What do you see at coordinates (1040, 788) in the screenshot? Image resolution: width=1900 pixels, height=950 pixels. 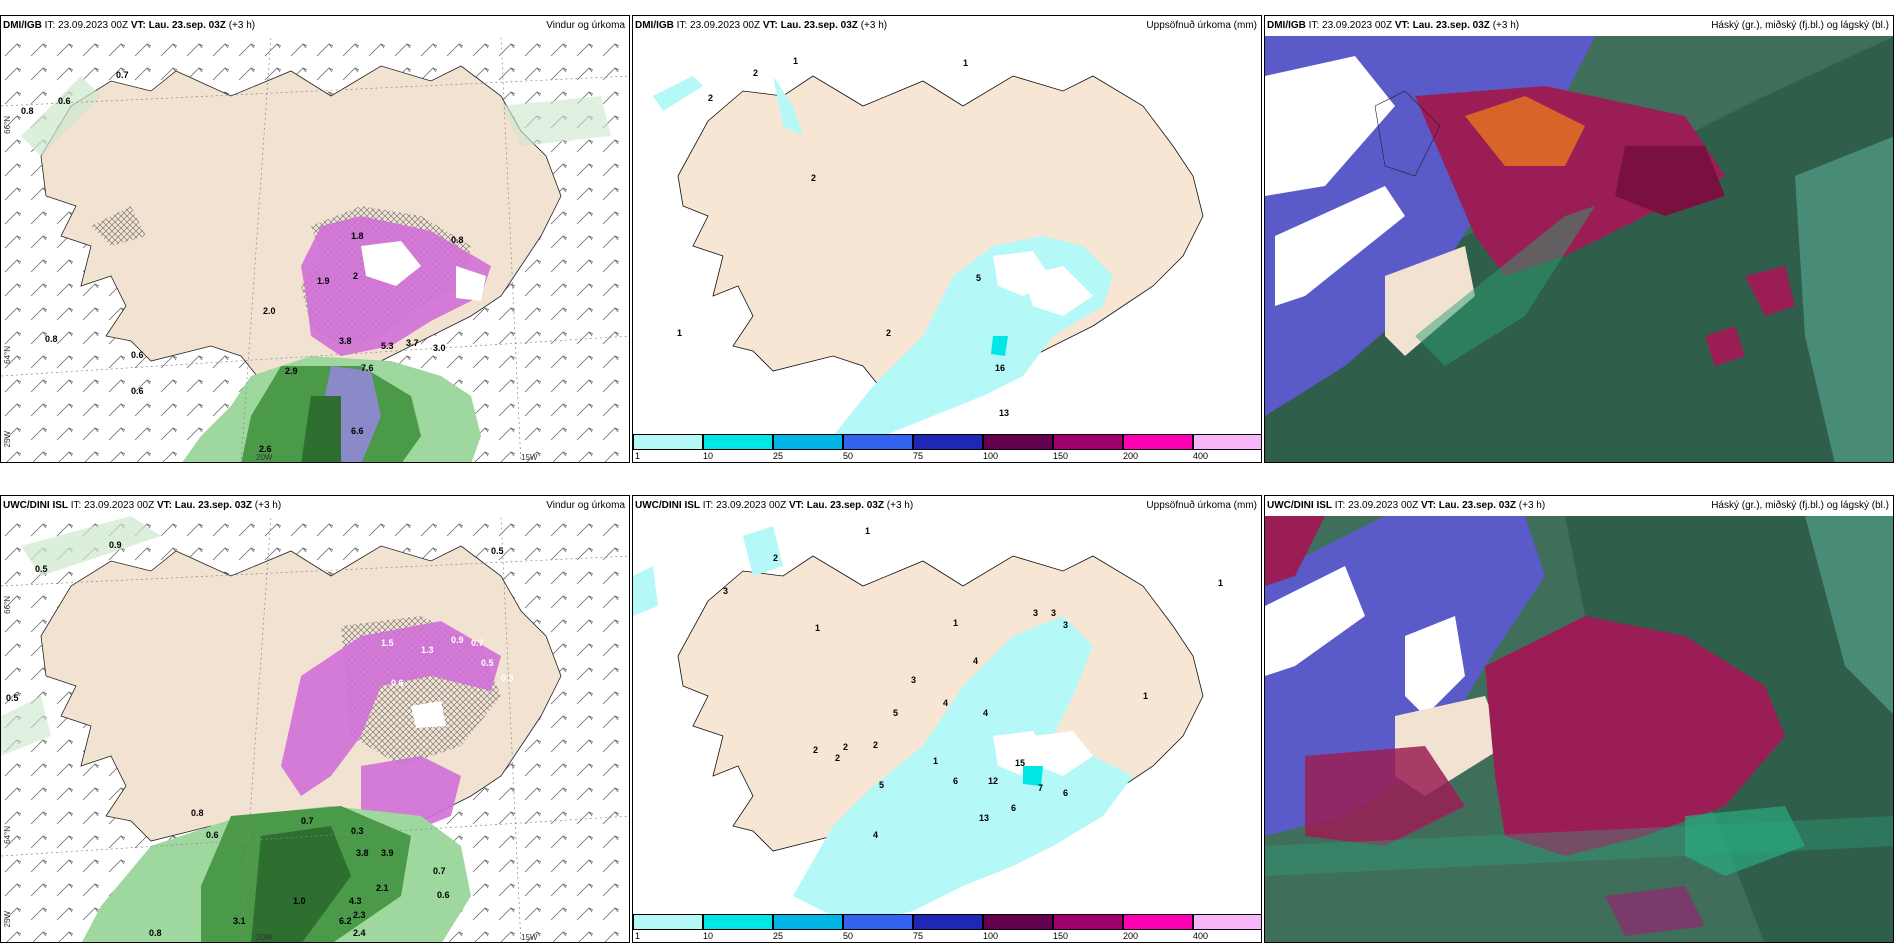 I see `value-label: 7` at bounding box center [1040, 788].